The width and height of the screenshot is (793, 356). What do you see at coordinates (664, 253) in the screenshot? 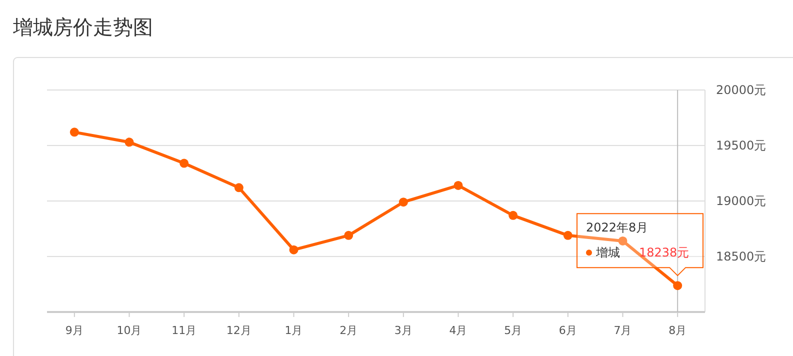
I see `data-label: 18238元` at bounding box center [664, 253].